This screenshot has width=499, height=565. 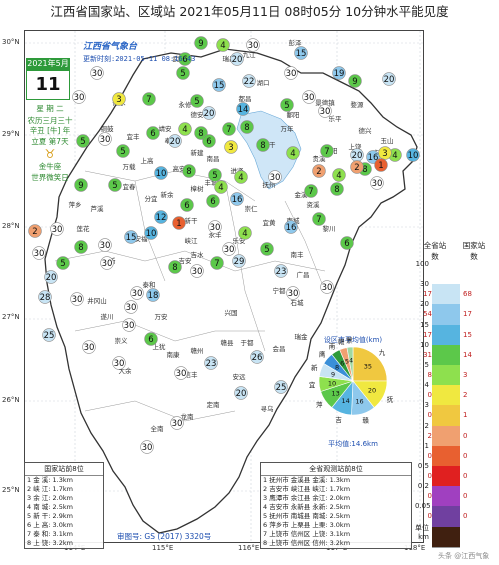 I want to click on station-value: 26, so click(x=257, y=358).